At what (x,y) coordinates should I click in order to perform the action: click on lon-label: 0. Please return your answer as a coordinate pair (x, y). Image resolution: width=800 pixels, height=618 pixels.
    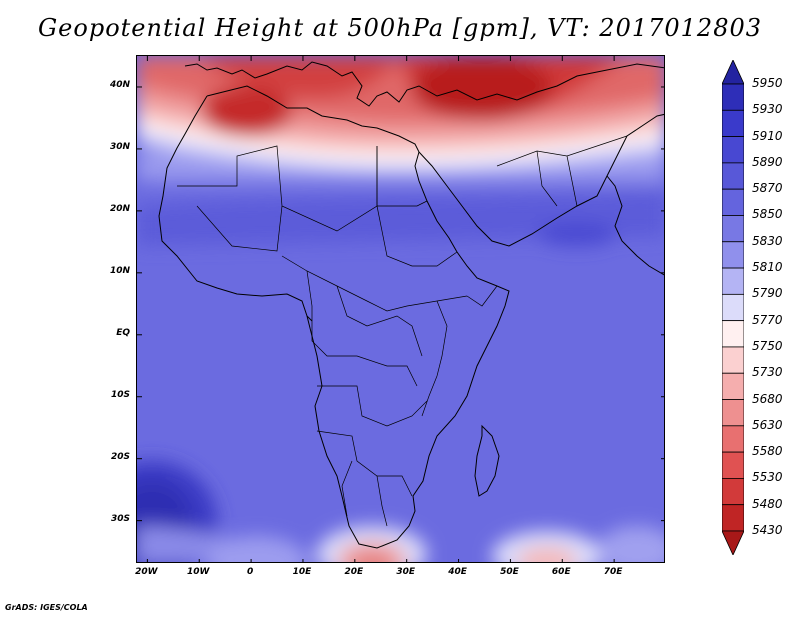
    Looking at the image, I should click on (250, 572).